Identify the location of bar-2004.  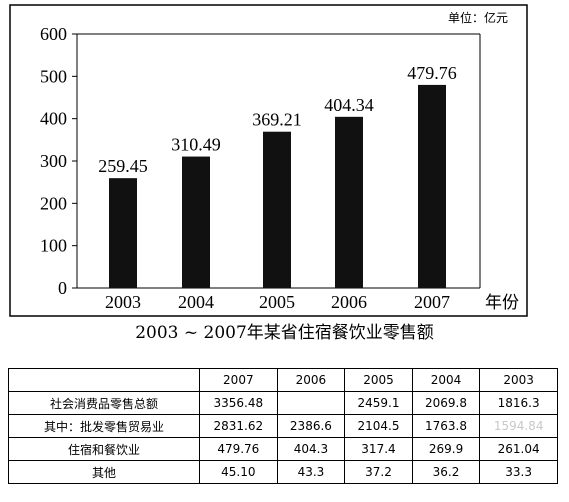
(196, 222).